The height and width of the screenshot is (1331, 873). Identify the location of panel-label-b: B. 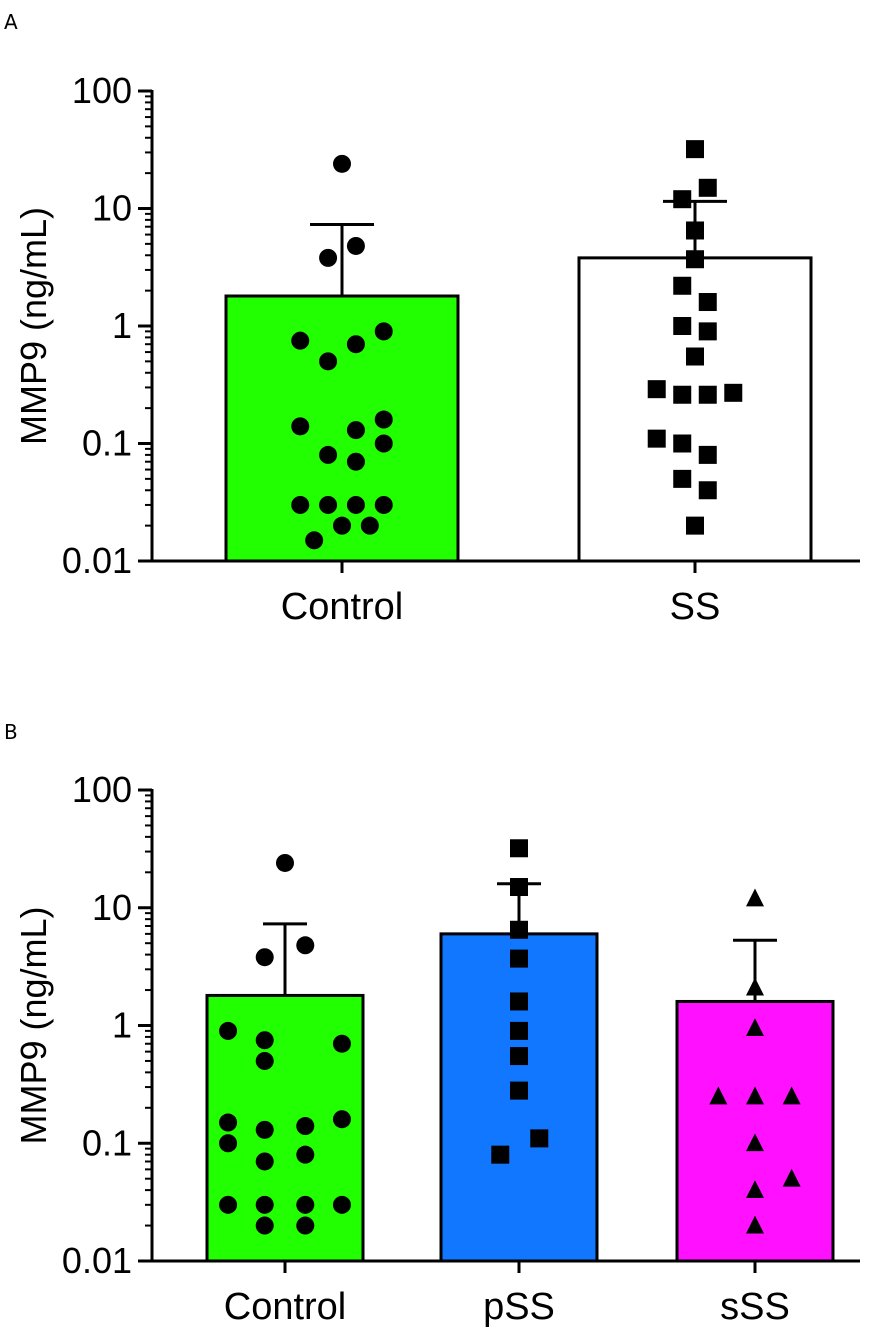
(11, 732).